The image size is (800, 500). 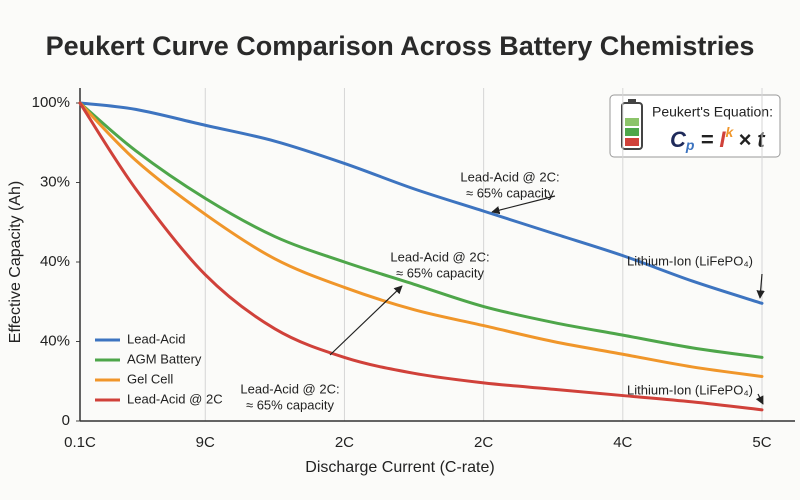 What do you see at coordinates (399, 467) in the screenshot?
I see `x-axis-label: Discharge Current (C-rate)` at bounding box center [399, 467].